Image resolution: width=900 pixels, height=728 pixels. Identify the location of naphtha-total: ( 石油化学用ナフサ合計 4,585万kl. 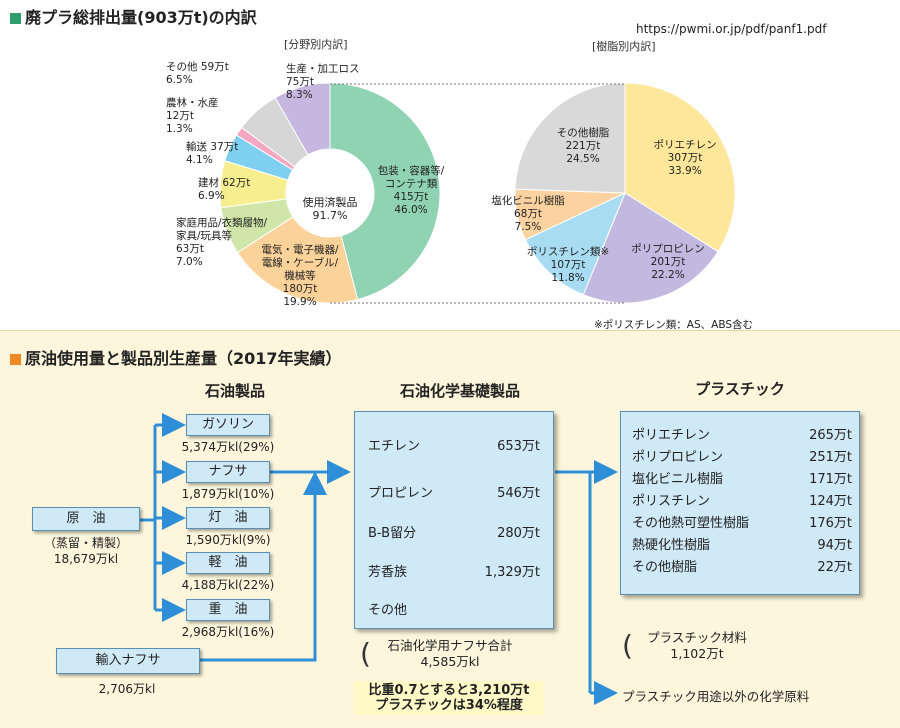
(450, 654).